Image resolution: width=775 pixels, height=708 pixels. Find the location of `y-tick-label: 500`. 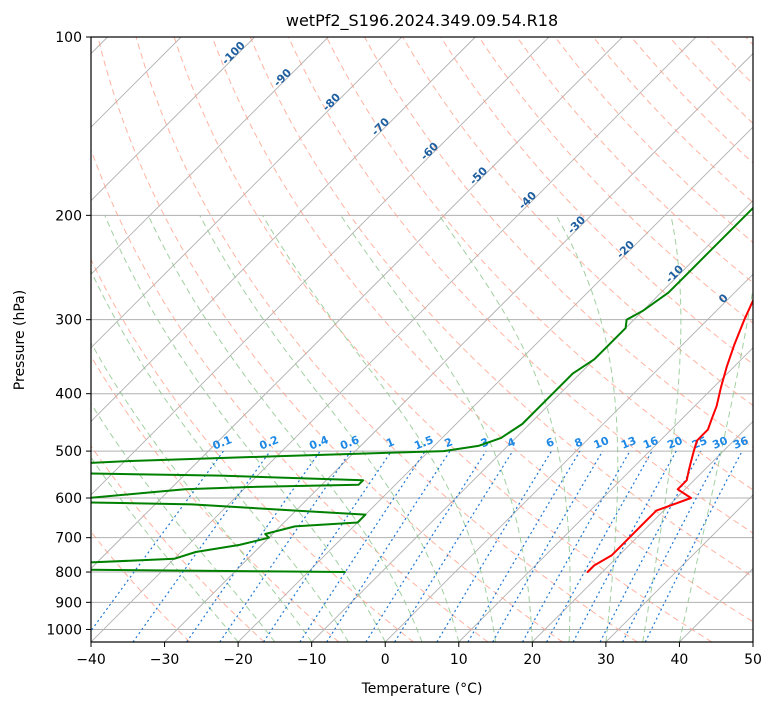

y-tick-label: 500 is located at coordinates (68, 452).